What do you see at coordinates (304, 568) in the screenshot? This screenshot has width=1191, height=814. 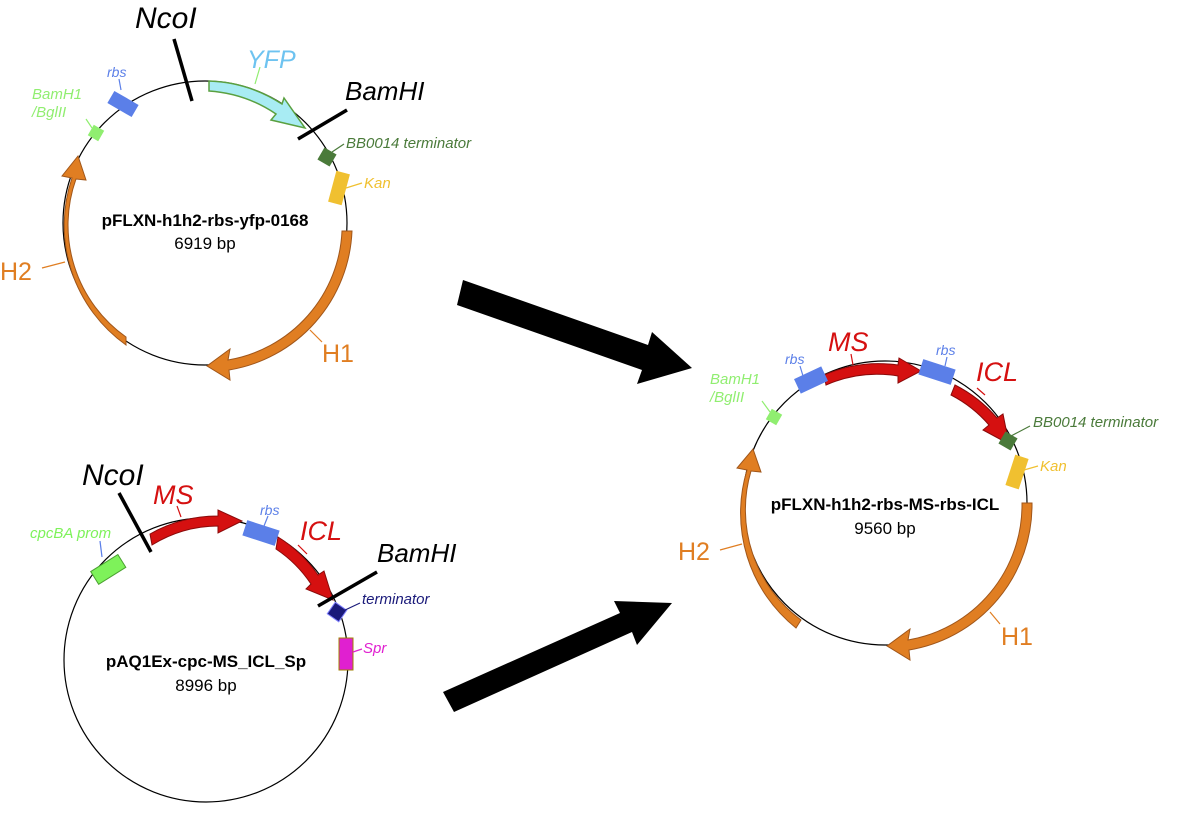 I see `plasmid-b-icl-arc` at bounding box center [304, 568].